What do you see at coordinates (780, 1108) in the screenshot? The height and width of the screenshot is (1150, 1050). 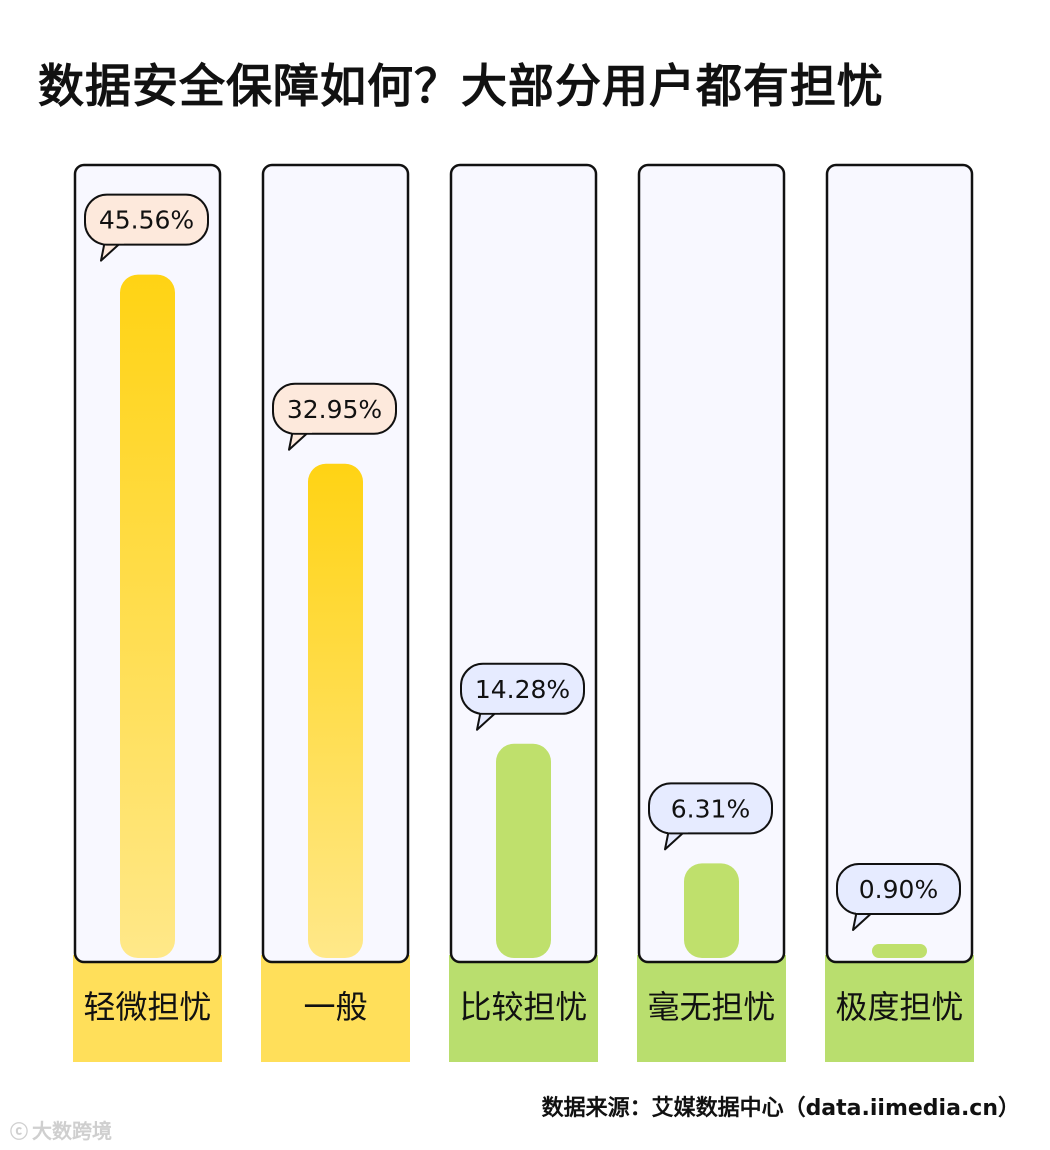 I see `data-source: 数据来源：艾媒数据中心（data.iimedia.cn）` at bounding box center [780, 1108].